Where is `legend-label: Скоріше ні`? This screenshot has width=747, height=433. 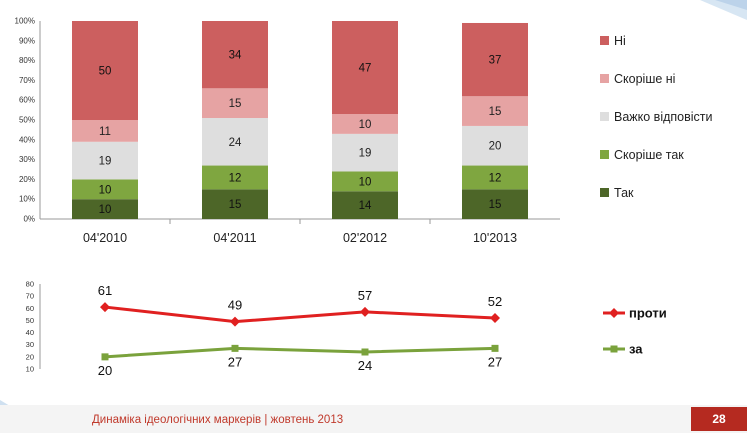 legend-label: Скоріше ні is located at coordinates (644, 79).